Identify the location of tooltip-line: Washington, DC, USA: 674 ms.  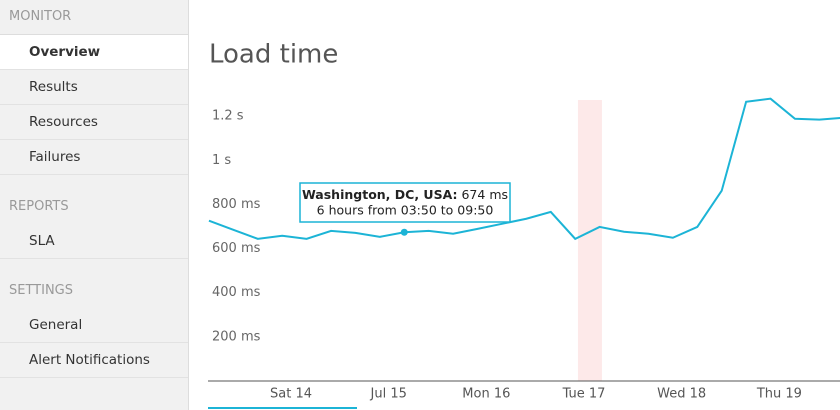
(405, 194).